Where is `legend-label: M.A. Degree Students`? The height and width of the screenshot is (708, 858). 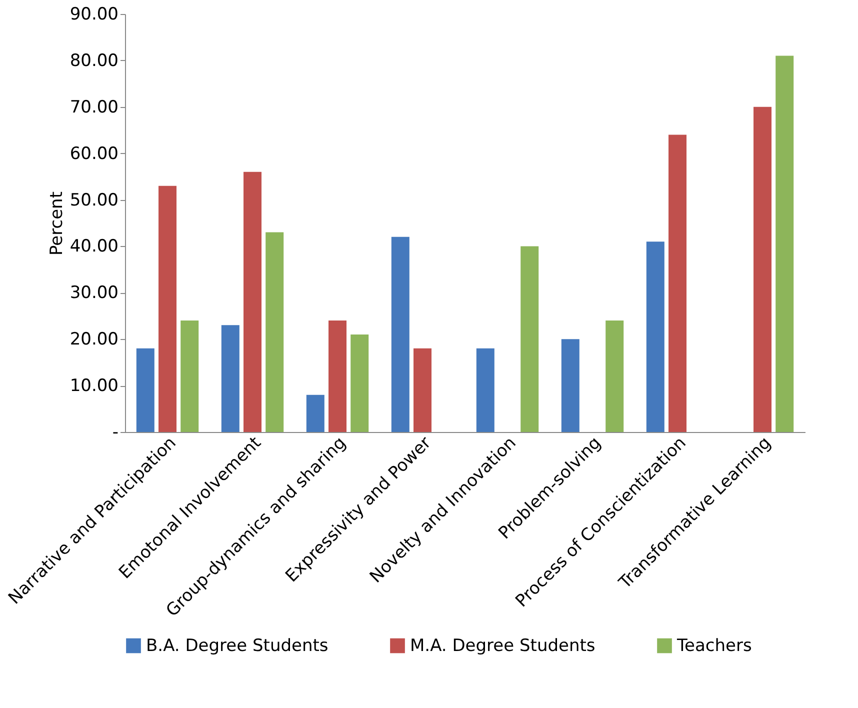 legend-label: M.A. Degree Students is located at coordinates (503, 646).